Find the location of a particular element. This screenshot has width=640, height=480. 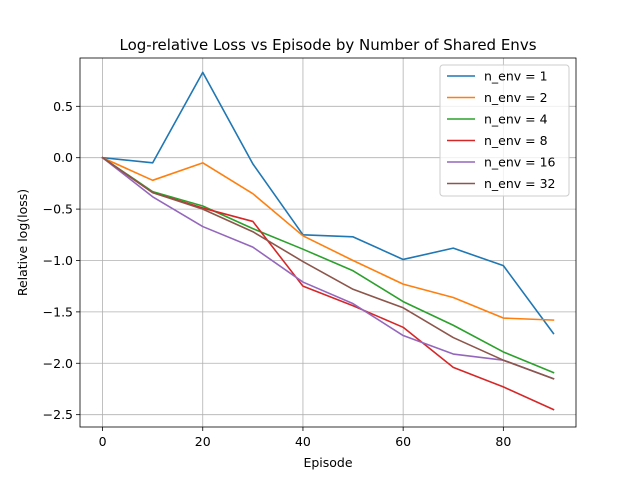

legend-label: n_env = 8 is located at coordinates (516, 140).